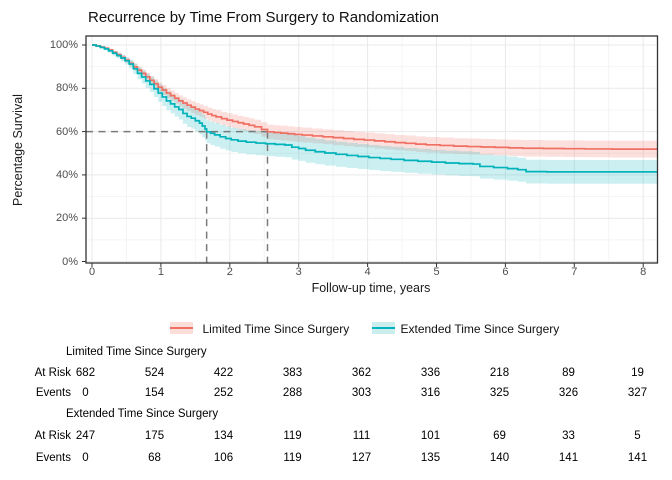  What do you see at coordinates (505, 272) in the screenshot?
I see `x-tick-label: 6` at bounding box center [505, 272].